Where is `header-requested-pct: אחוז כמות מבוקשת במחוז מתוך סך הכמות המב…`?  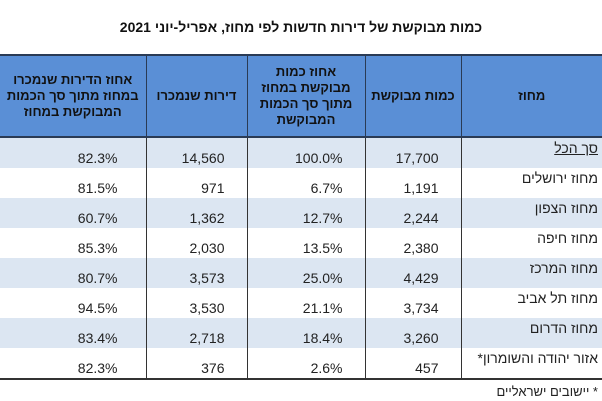 header-requested-pct: אחוז כמות מבוקשת במחוז מתוך סך הכמות המב… is located at coordinates (305, 96).